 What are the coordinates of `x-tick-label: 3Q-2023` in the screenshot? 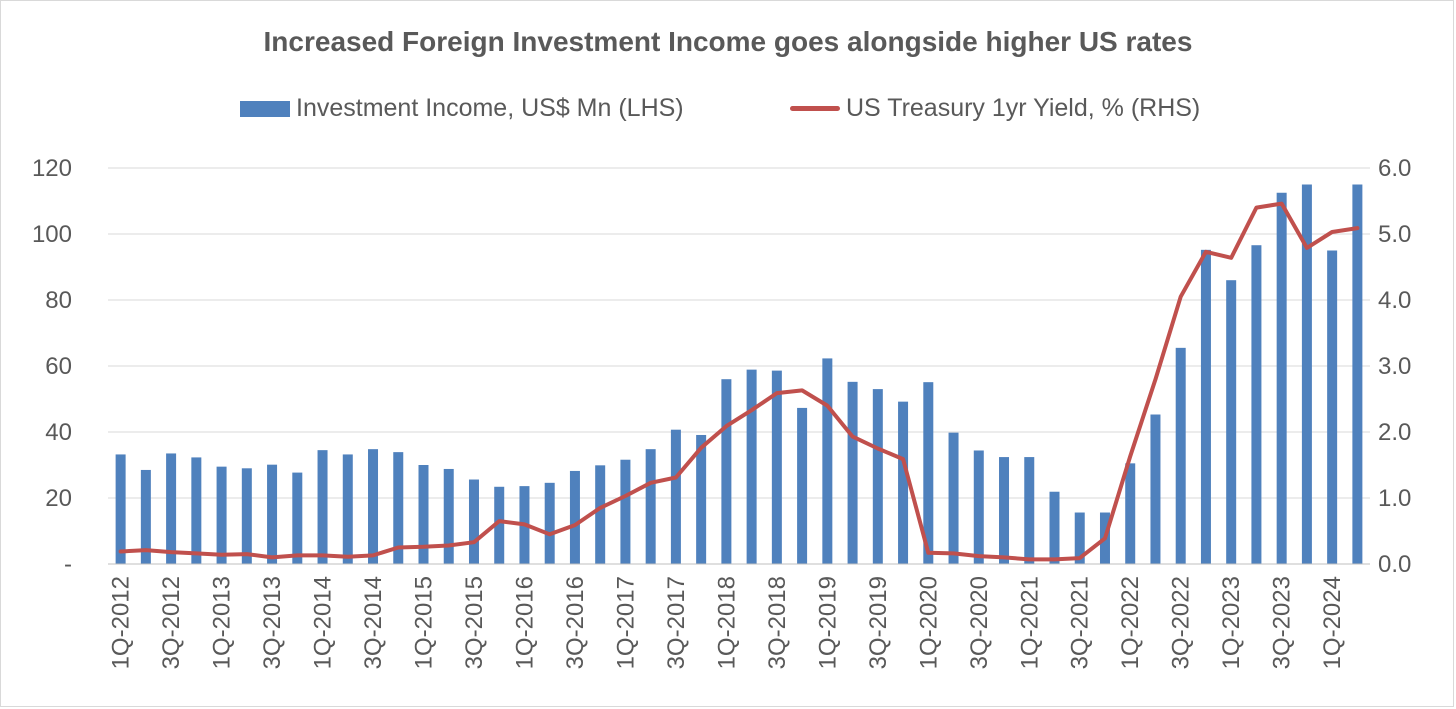 It's located at (1282, 622).